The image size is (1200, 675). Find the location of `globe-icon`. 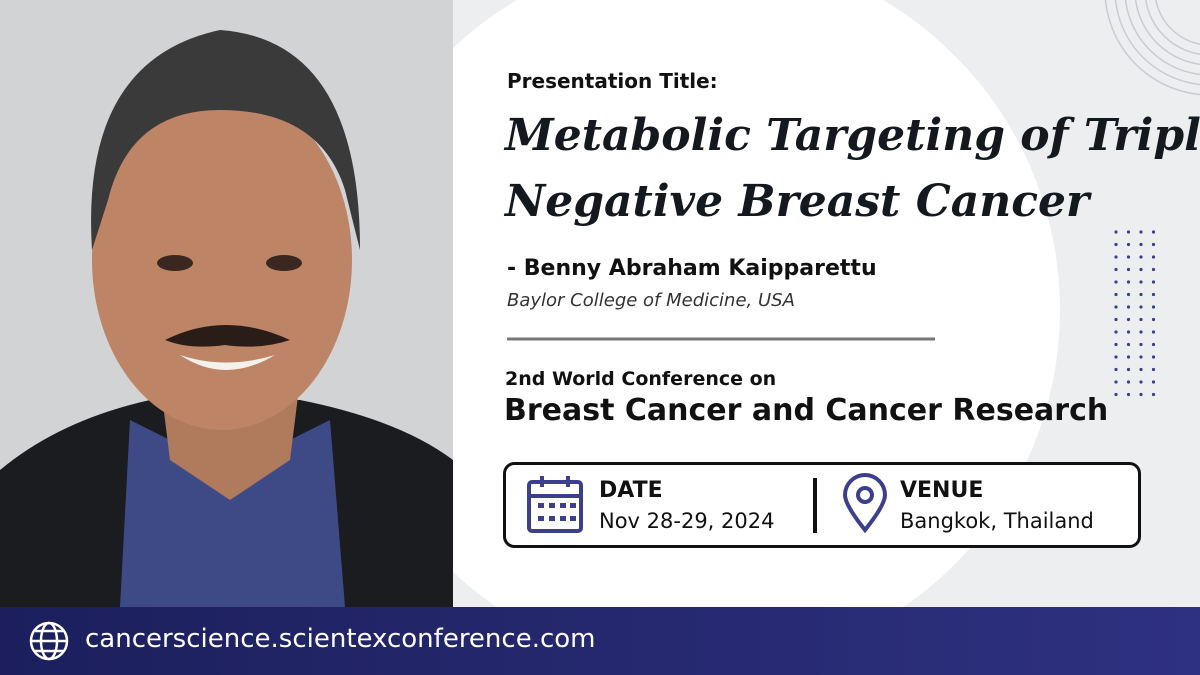

globe-icon is located at coordinates (49, 641).